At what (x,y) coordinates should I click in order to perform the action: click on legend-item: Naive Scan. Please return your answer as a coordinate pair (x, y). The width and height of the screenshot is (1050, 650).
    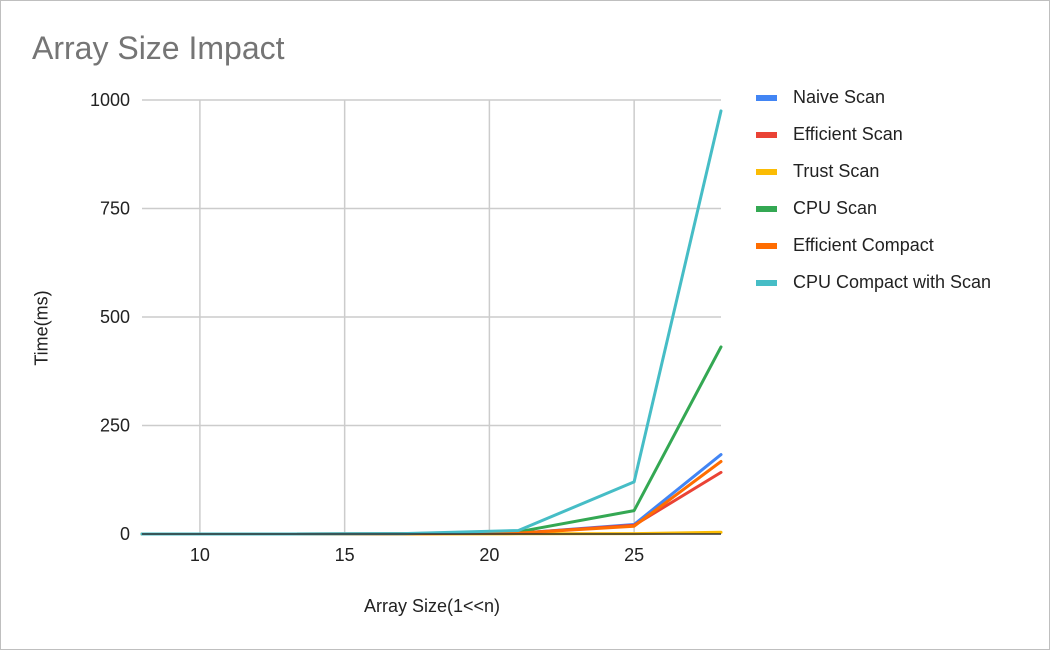
    Looking at the image, I should click on (886, 97).